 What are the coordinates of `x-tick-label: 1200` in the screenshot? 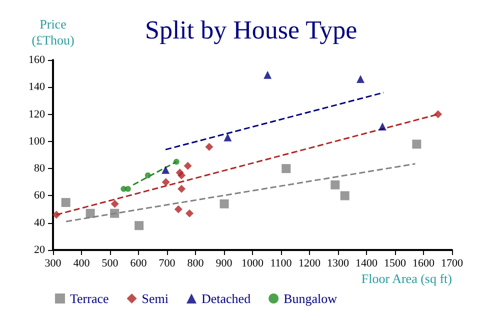 It's located at (309, 264).